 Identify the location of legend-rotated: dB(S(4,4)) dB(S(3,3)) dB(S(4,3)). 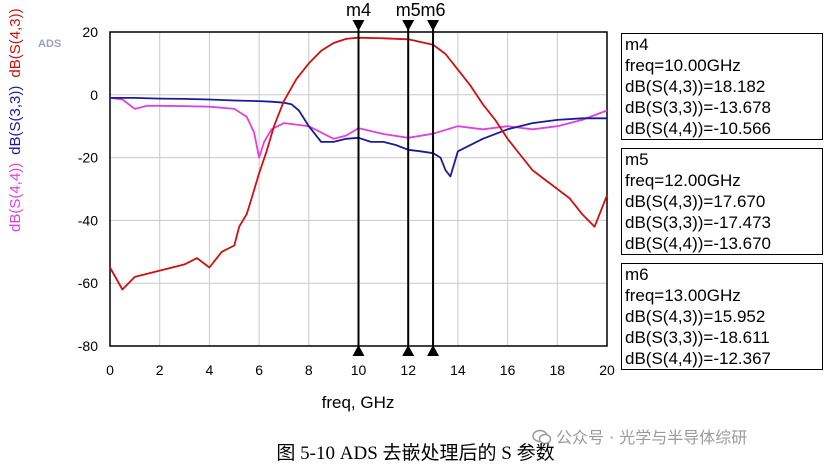
(15, 120).